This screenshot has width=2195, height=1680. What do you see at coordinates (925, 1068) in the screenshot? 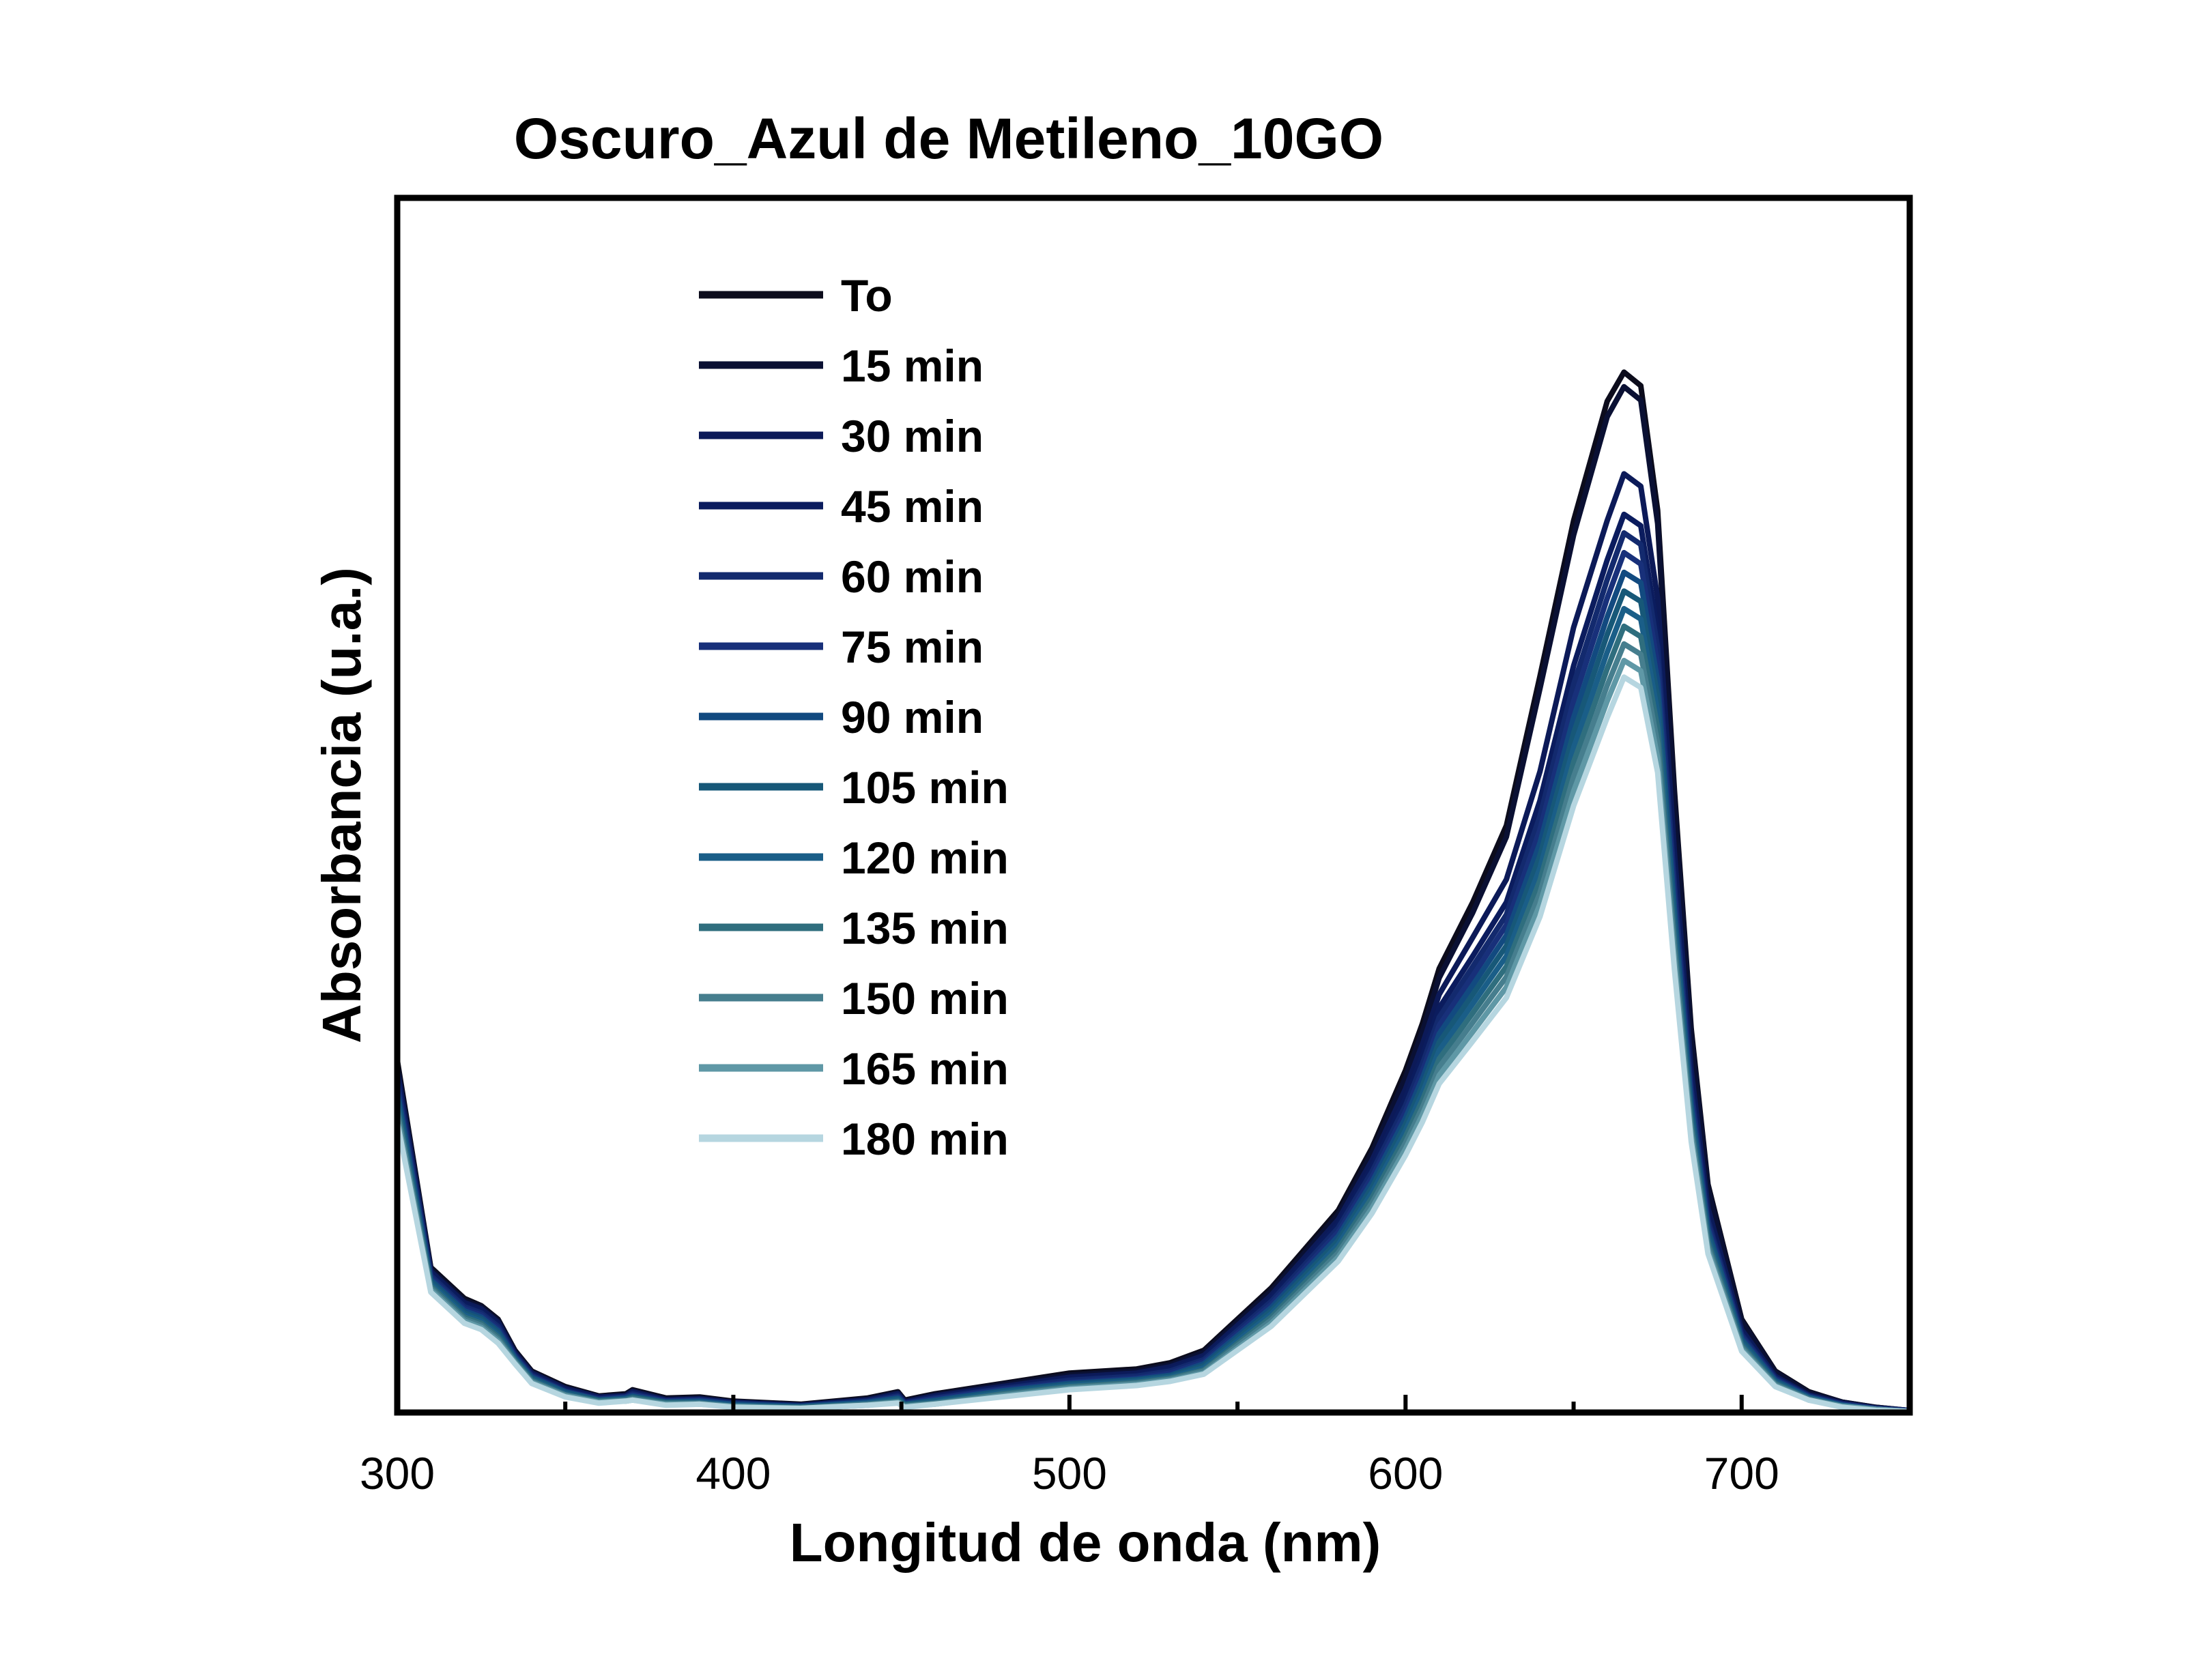
I see `legend-label: 165 min` at bounding box center [925, 1068].